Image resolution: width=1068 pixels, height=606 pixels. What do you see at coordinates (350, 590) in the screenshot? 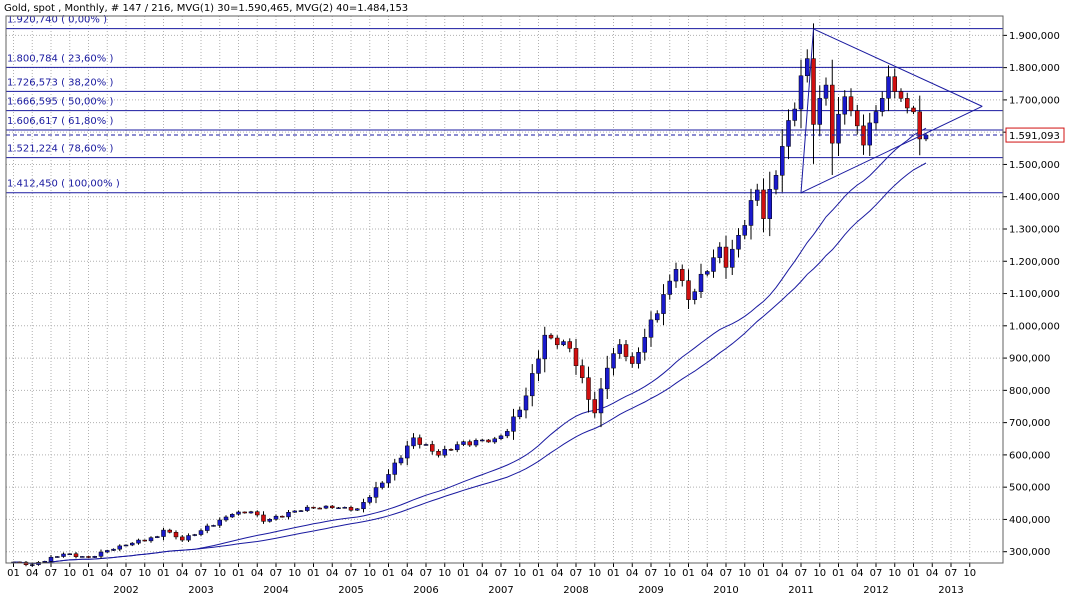
I see `x-year-label: 2005` at bounding box center [350, 590].